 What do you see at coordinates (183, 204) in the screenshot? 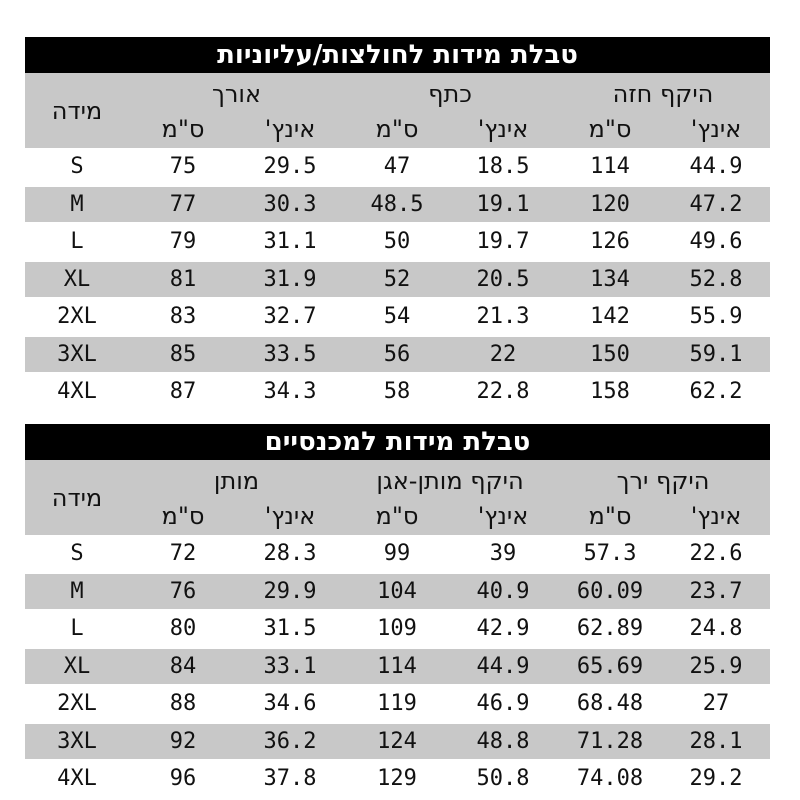
I see `table-cell: 77` at bounding box center [183, 204].